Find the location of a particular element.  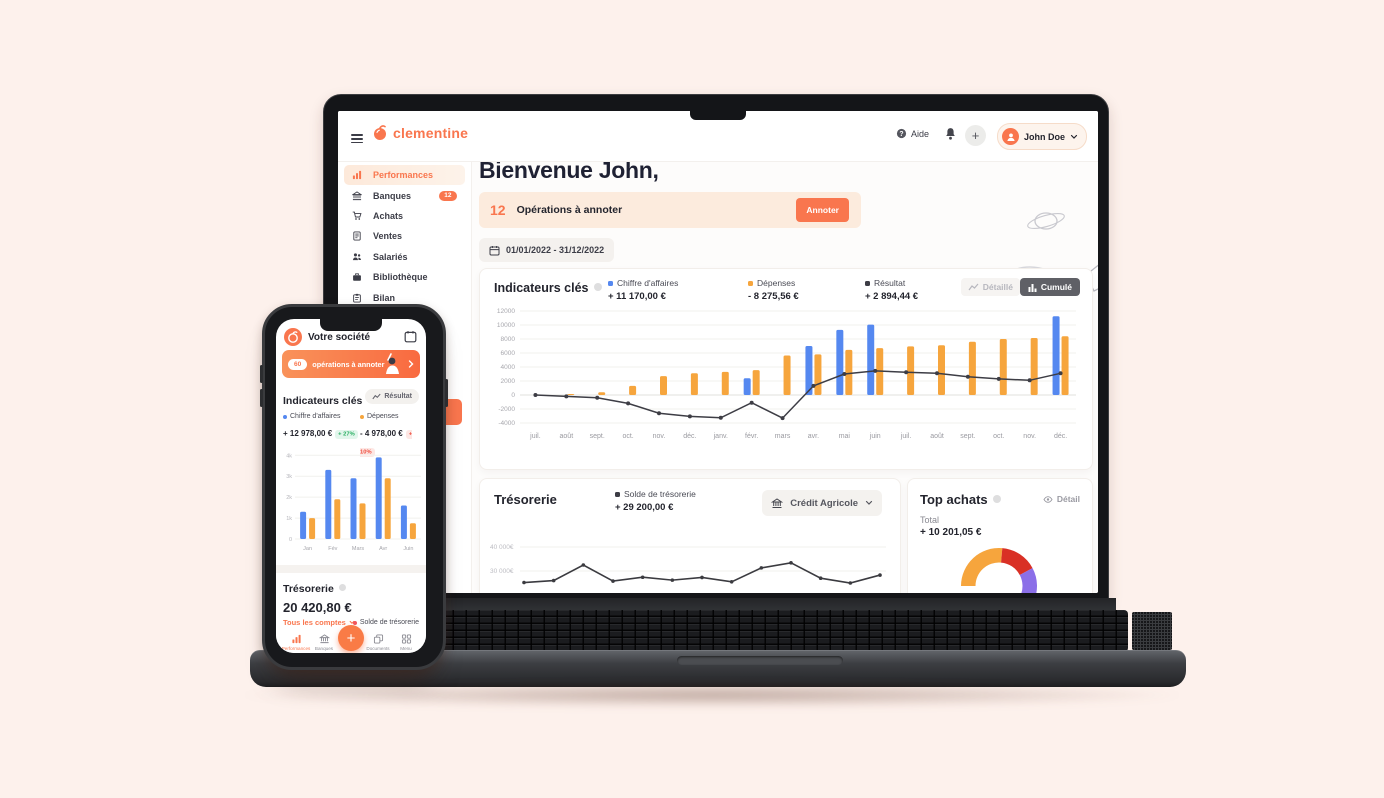

cart-icon is located at coordinates (357, 215).